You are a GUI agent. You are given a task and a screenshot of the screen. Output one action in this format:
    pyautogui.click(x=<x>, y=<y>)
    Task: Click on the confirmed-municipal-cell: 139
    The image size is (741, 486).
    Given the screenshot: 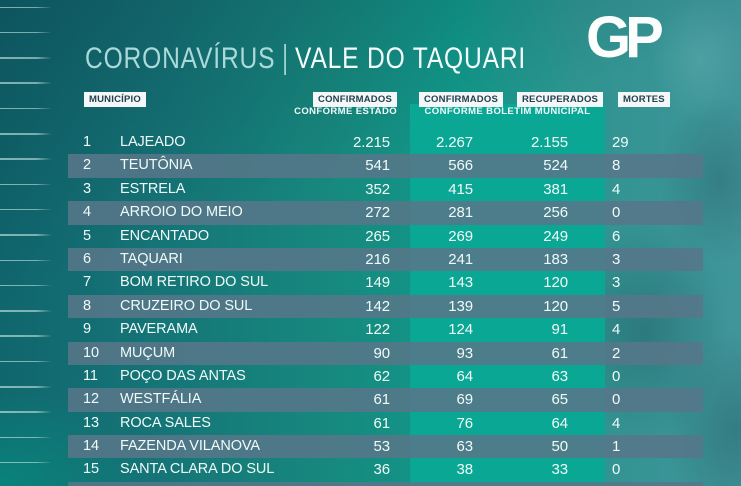 What is the action you would take?
    pyautogui.click(x=460, y=306)
    